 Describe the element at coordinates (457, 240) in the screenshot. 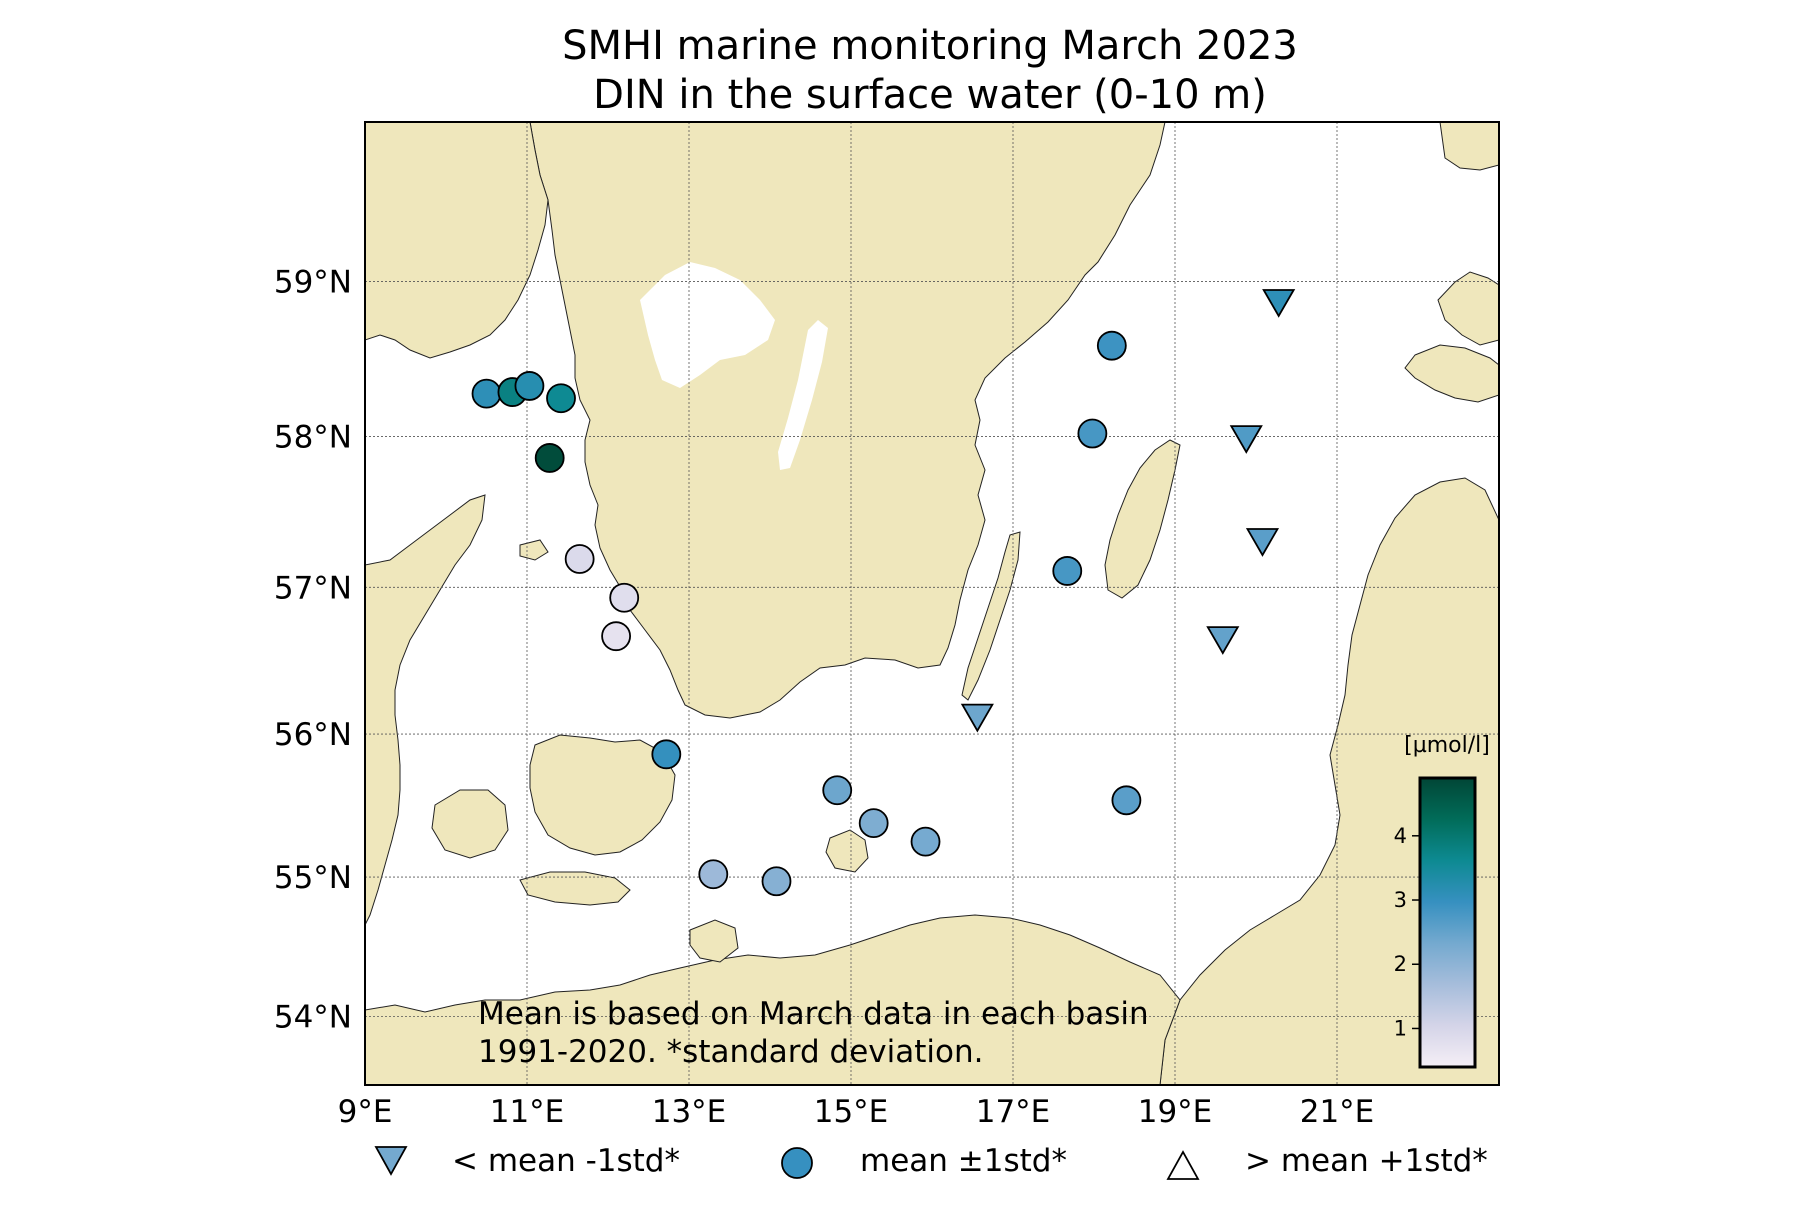

I see `land-norway` at that location.